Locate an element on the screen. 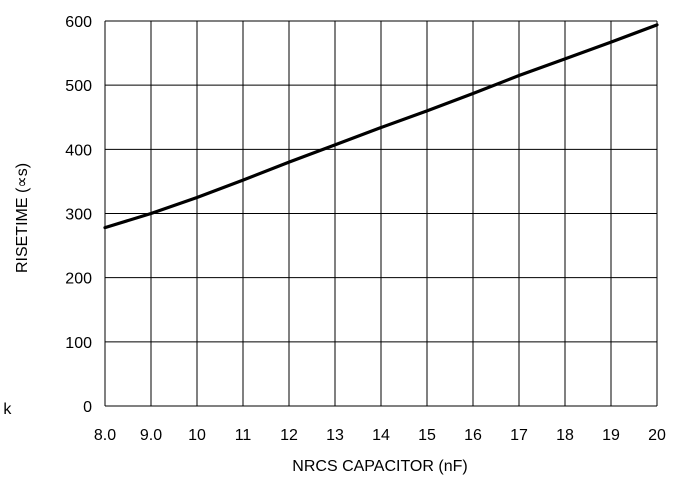  x-tick-label: 12 is located at coordinates (289, 435).